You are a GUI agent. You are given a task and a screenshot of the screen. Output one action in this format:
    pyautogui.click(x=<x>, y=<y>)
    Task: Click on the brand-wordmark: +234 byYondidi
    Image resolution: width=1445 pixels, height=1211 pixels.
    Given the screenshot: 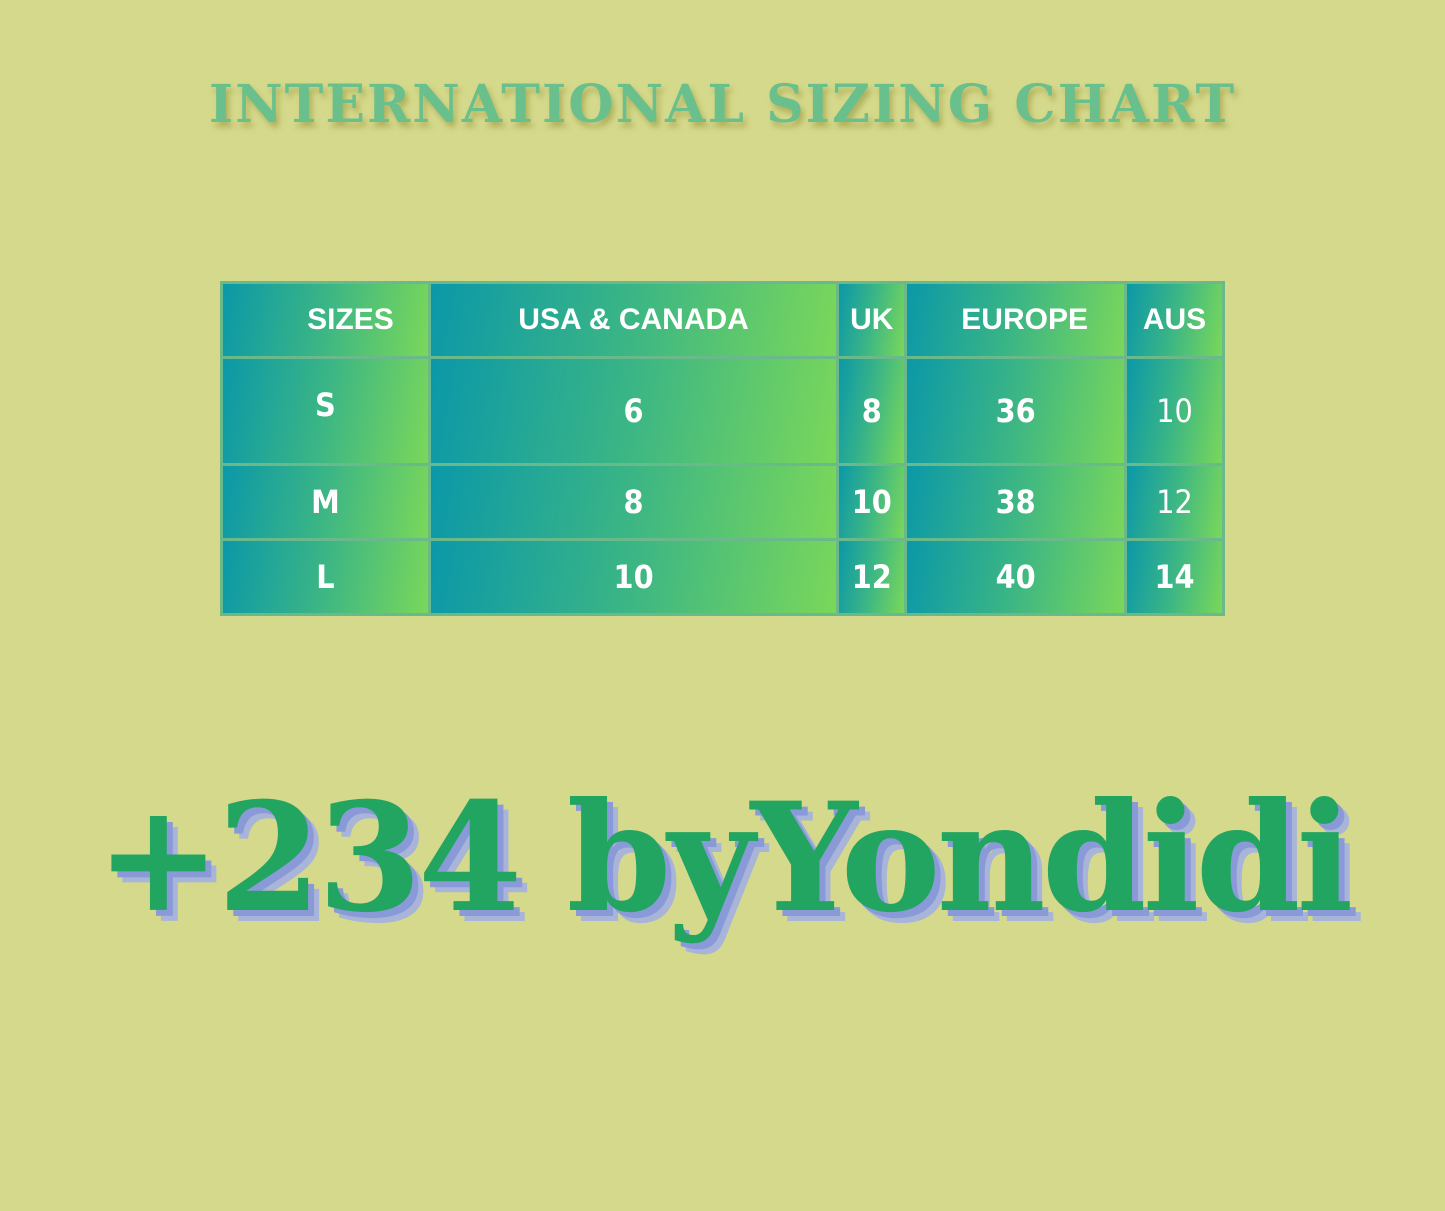 What is the action you would take?
    pyautogui.click(x=724, y=858)
    